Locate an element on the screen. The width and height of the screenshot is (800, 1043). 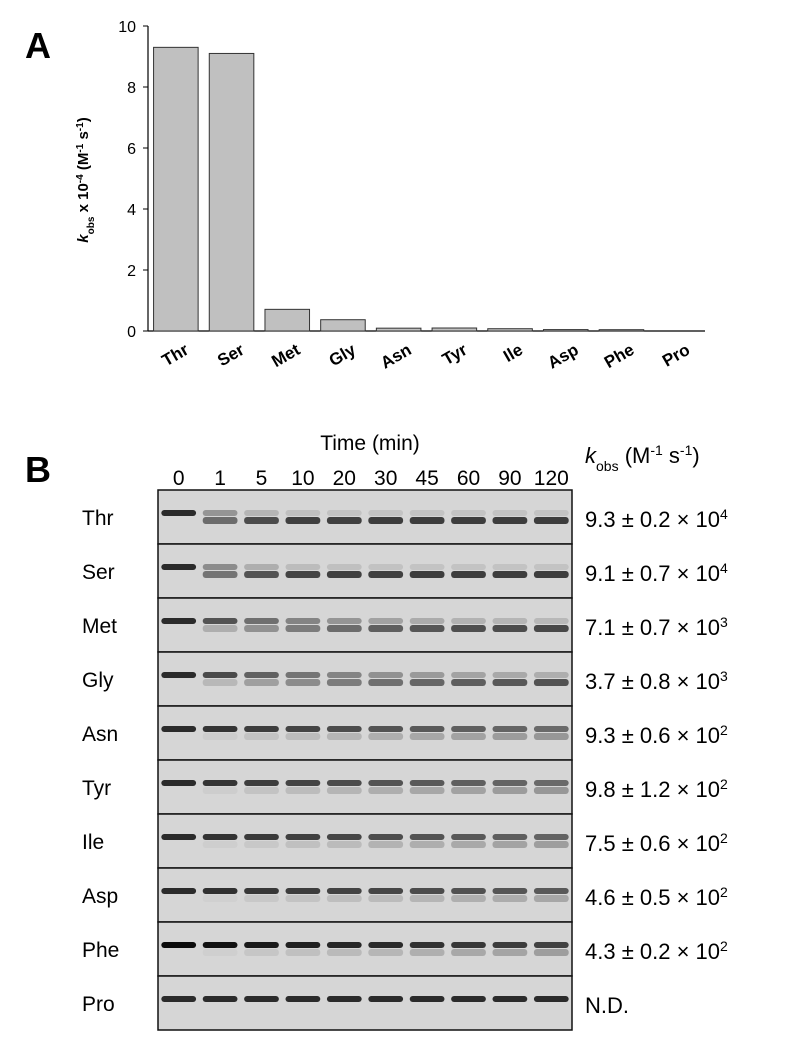
row-label: Asp is located at coordinates (100, 896).